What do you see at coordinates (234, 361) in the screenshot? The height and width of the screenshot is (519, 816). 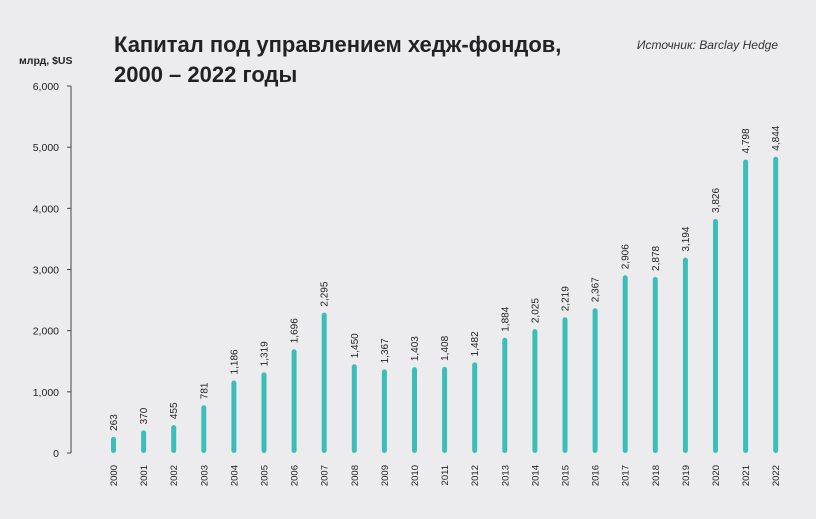 I see `data-label: 1,186` at bounding box center [234, 361].